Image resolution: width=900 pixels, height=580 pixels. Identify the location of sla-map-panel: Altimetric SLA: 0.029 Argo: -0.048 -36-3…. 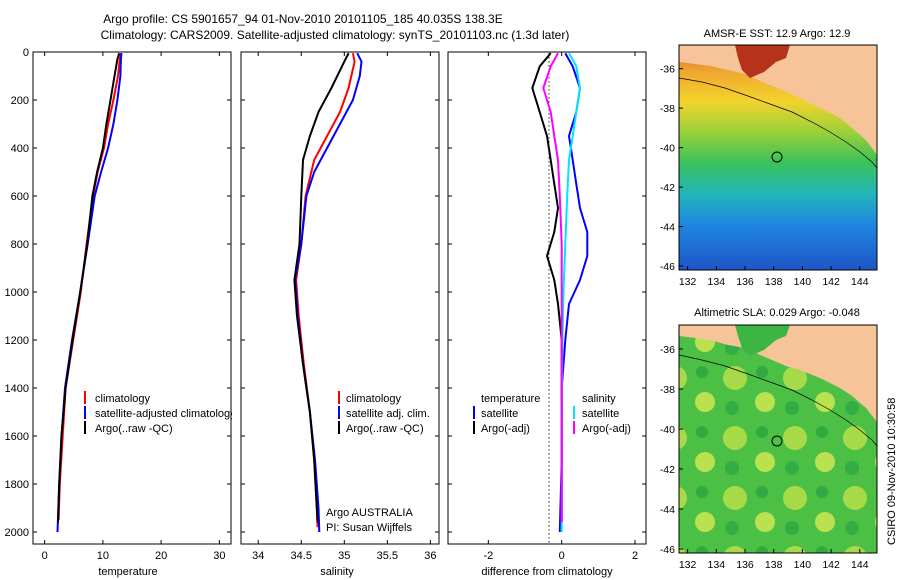
(769, 439).